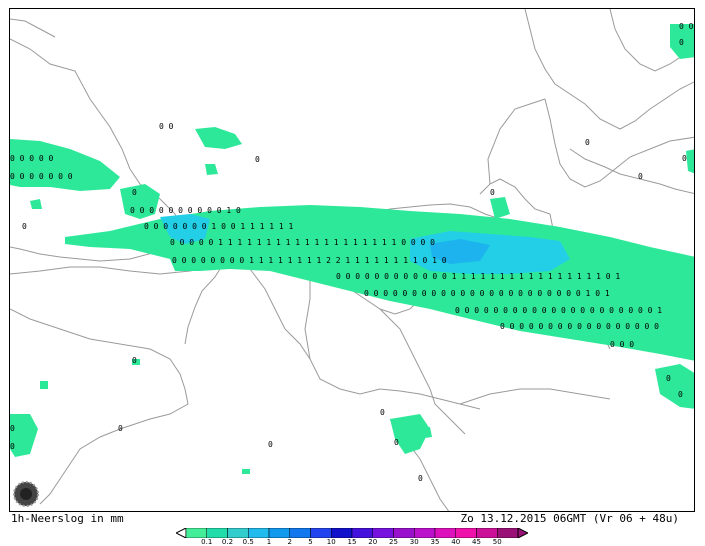 The height and width of the screenshot is (546, 705). I want to click on legend-tick-label: 0.2, so click(227, 542).